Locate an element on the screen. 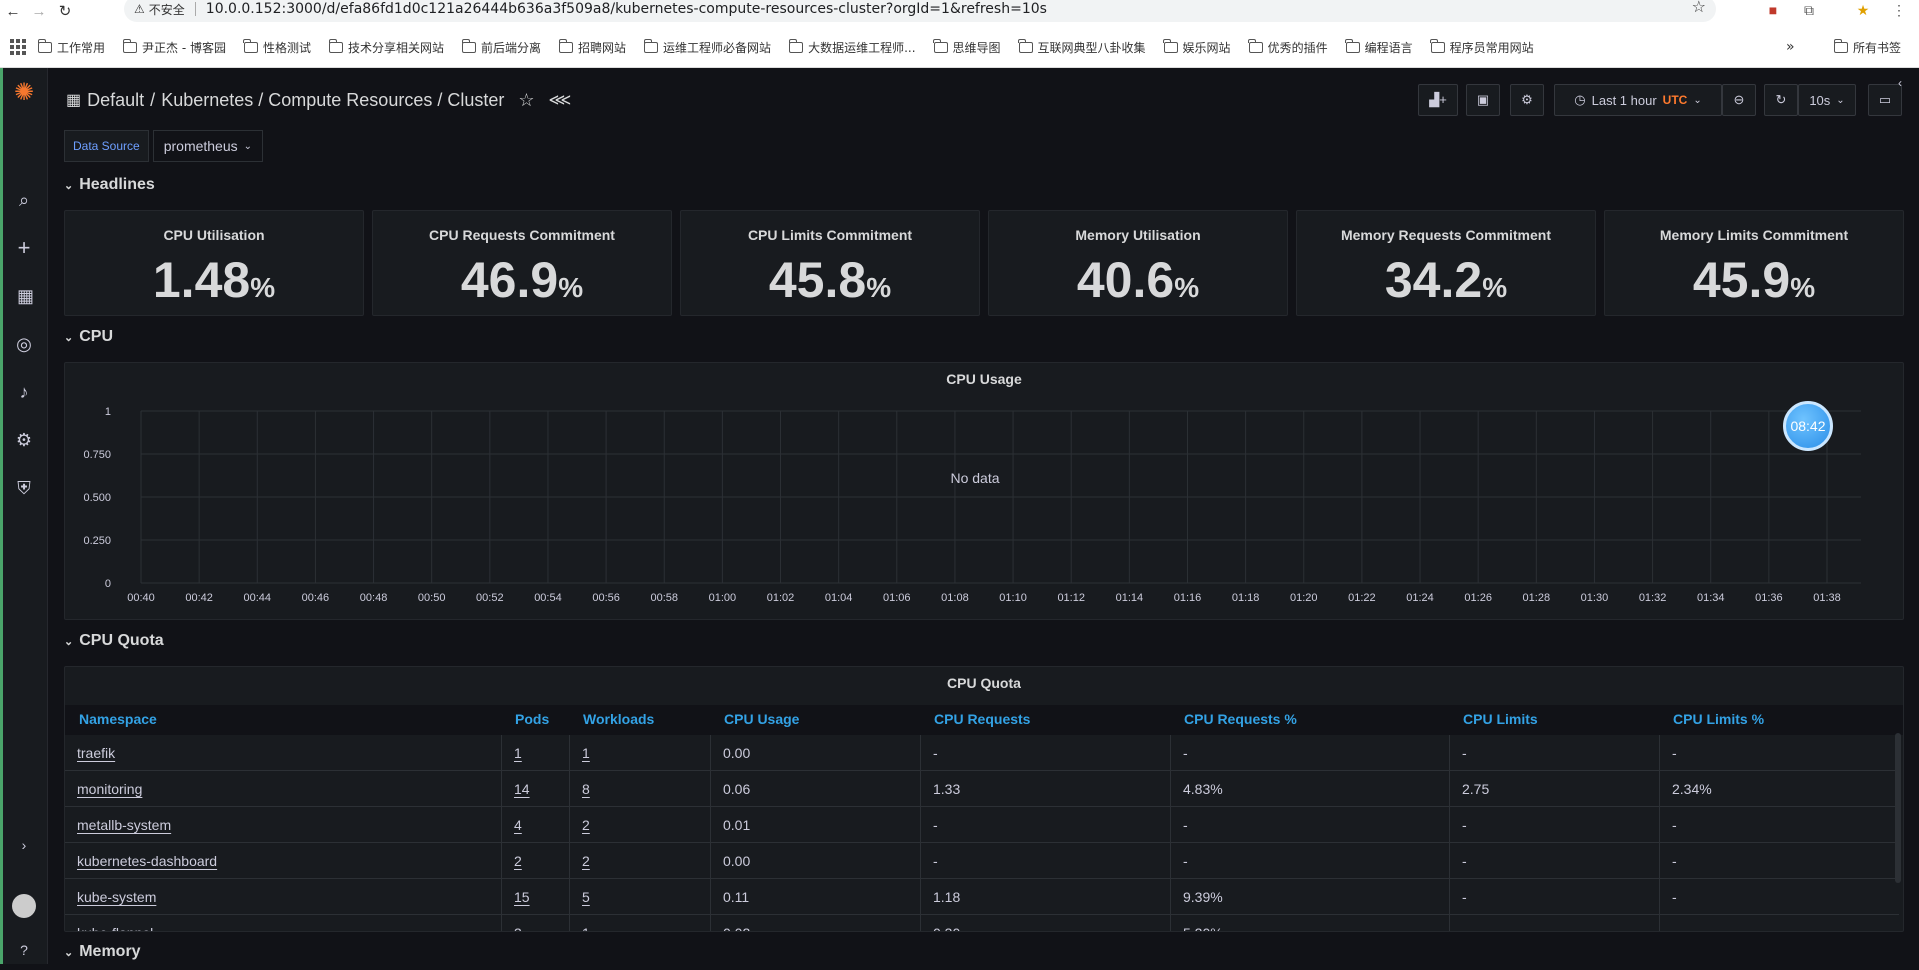 This screenshot has height=970, width=1919. table-cell: metallb-system is located at coordinates (124, 825).